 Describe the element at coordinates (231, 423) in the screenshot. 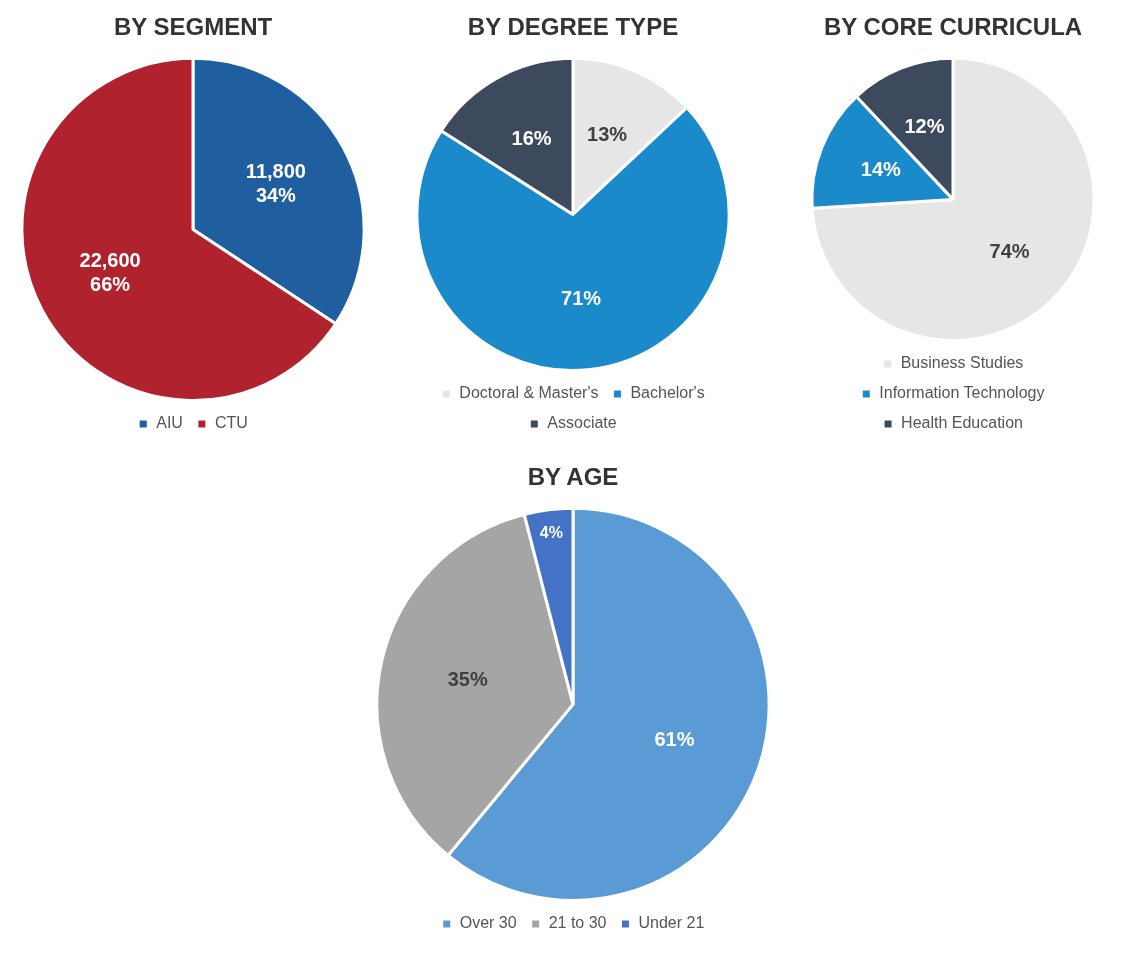

I see `legend-label: CTU` at that location.